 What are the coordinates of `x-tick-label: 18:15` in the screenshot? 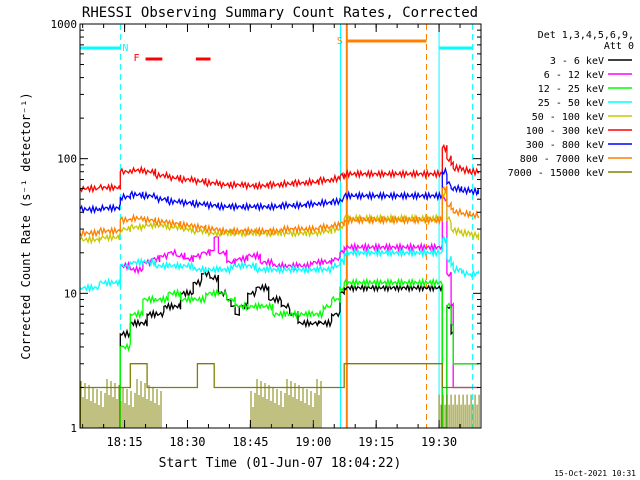 It's located at (125, 442).